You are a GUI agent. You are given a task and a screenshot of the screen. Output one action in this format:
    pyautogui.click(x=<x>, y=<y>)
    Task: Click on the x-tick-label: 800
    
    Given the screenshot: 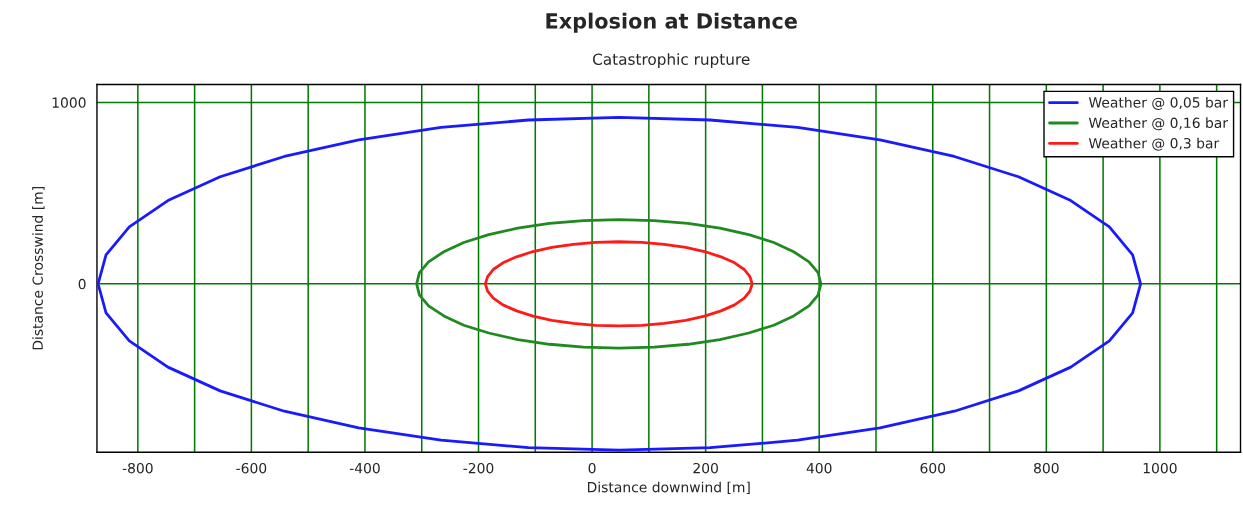 What is the action you would take?
    pyautogui.click(x=1046, y=468)
    